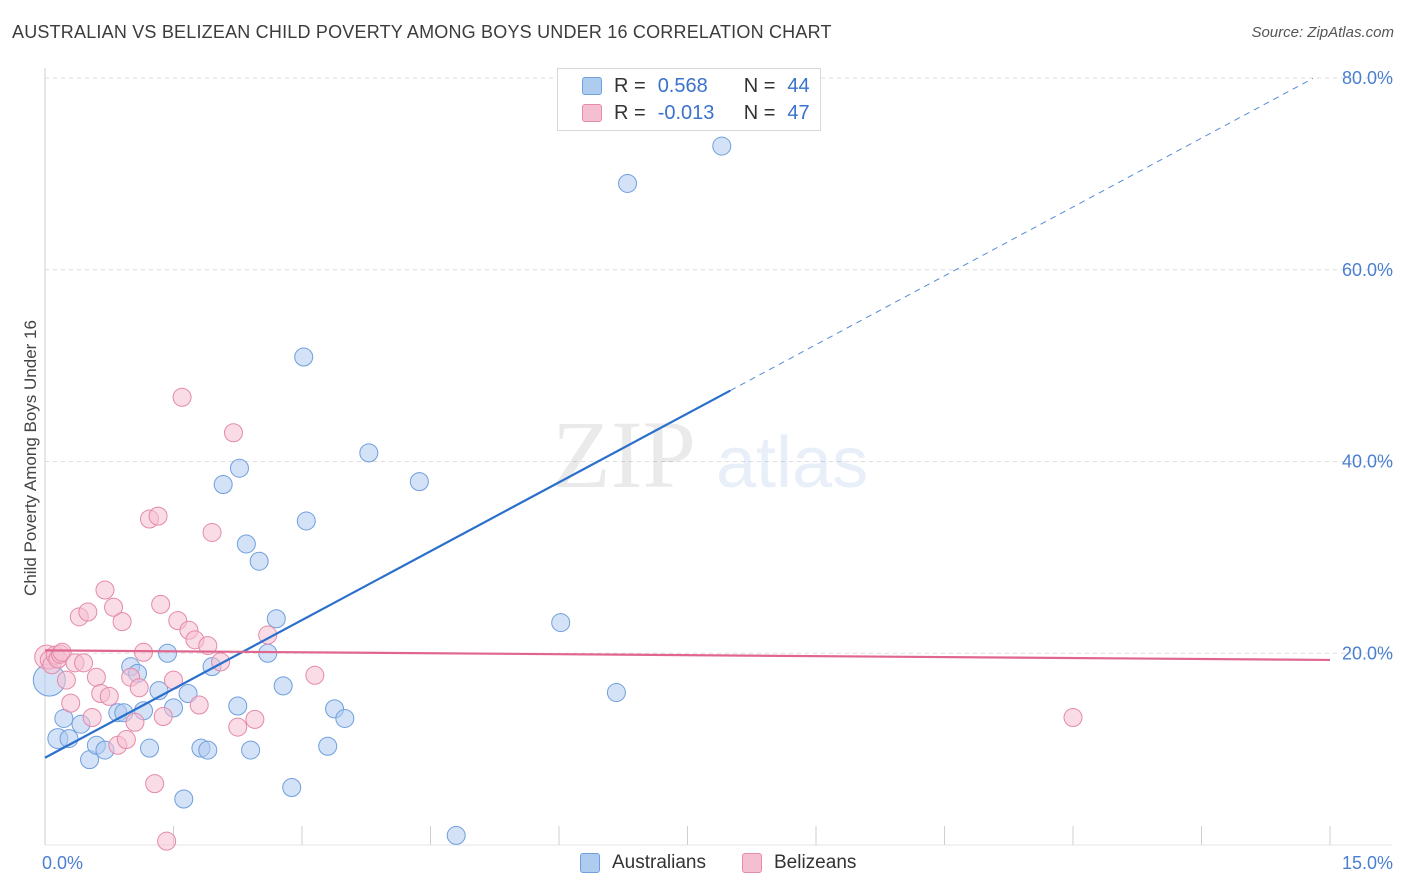 This screenshot has height=892, width=1406. What do you see at coordinates (710, 454) in the screenshot?
I see `watermark: ZIP atlas` at bounding box center [710, 454].